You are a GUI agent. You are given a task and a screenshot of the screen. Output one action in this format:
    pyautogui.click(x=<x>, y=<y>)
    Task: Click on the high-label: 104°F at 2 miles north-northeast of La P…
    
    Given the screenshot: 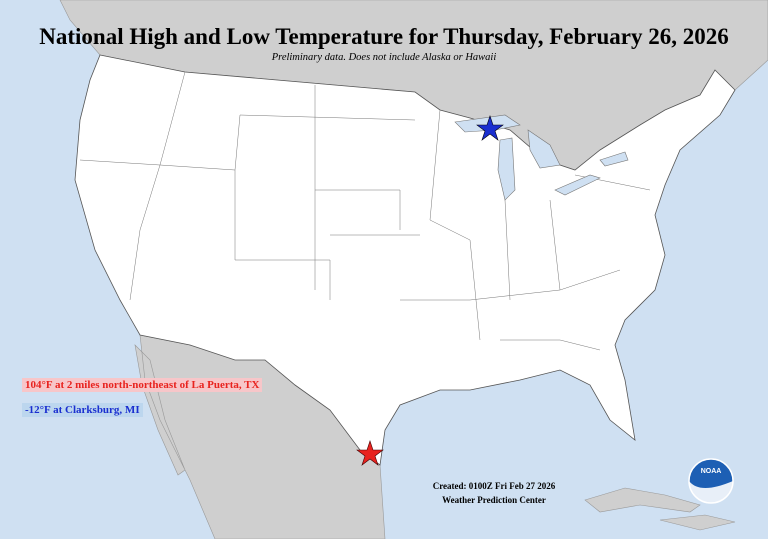 What is the action you would take?
    pyautogui.click(x=142, y=385)
    